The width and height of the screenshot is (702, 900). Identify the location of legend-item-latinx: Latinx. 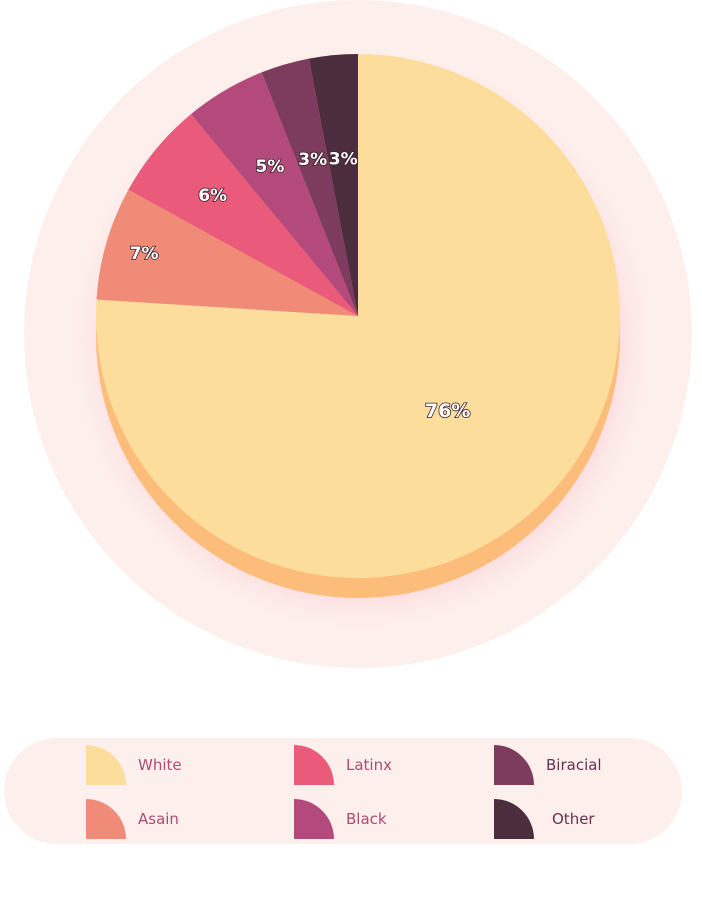
(343, 765).